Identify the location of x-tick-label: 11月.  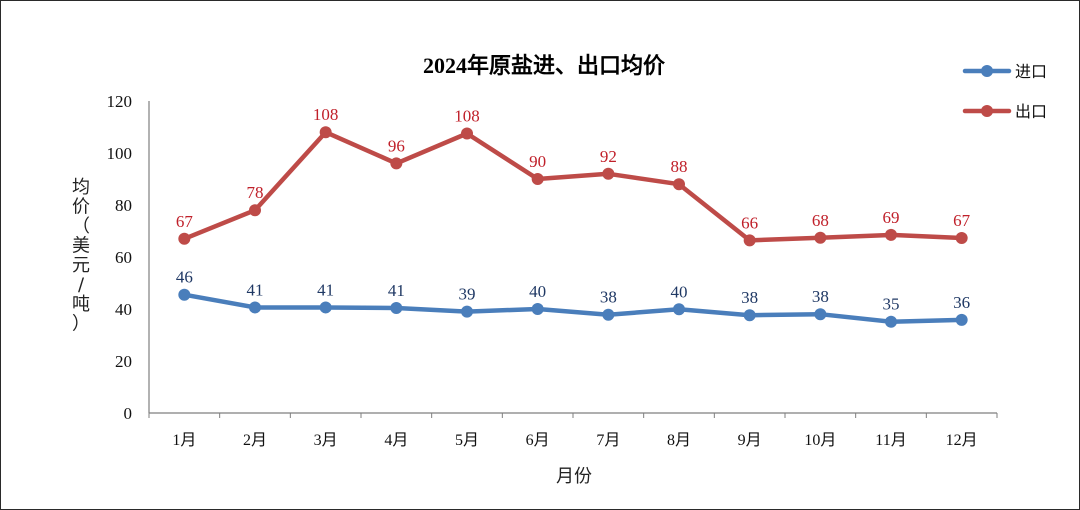
(890, 440).